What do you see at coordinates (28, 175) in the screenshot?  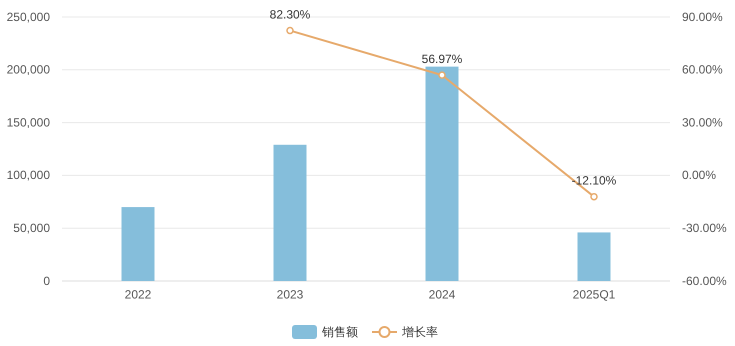 I see `y-tick-label: 100,000` at bounding box center [28, 175].